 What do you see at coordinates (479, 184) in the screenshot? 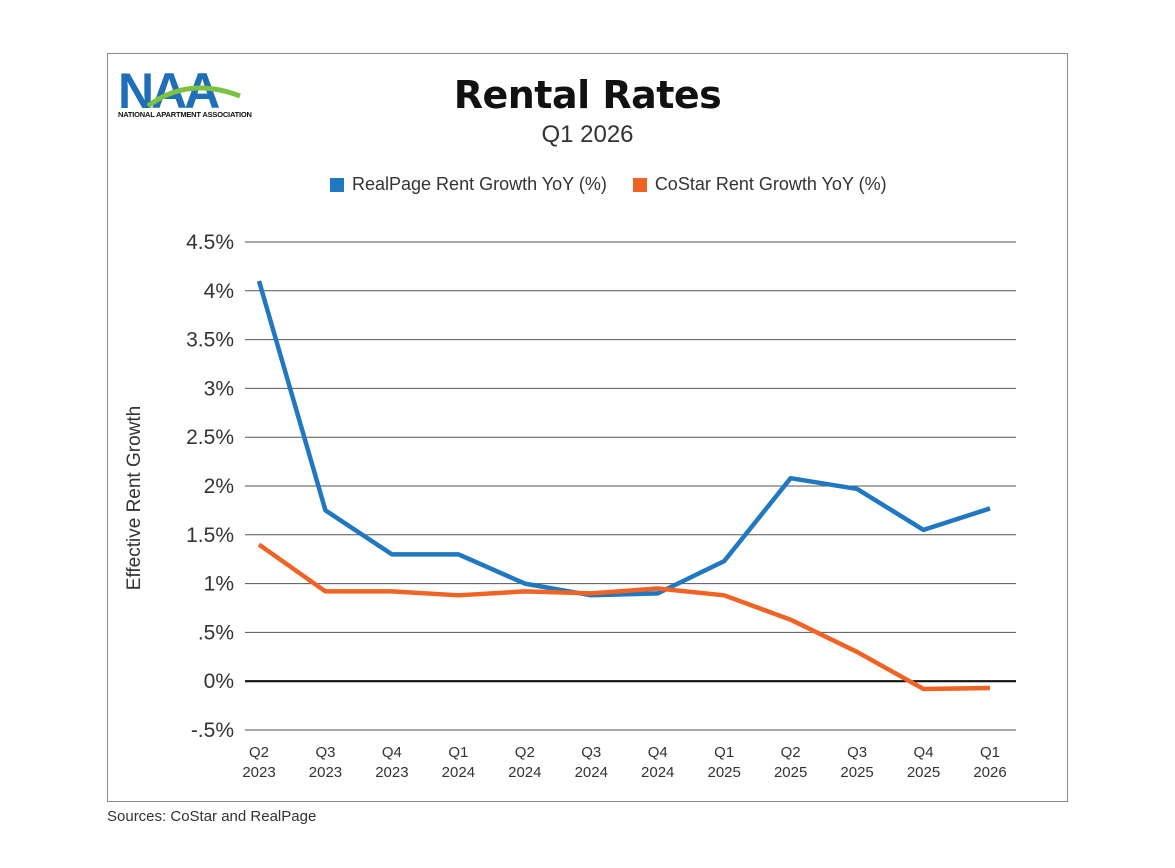
I see `legend-label-realpage: RealPage Rent Growth YoY (%)` at bounding box center [479, 184].